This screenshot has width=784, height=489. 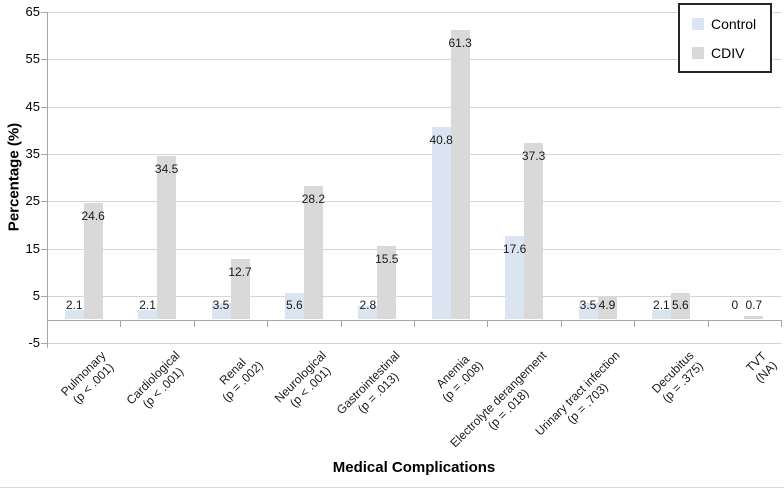 I want to click on y-tick-label: 15, so click(x=32, y=248).